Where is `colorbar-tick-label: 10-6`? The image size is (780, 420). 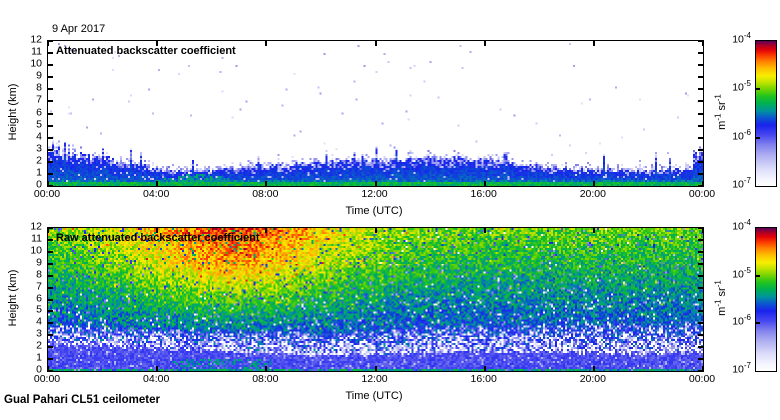 colorbar-tick-label: 10-6 is located at coordinates (721, 135).